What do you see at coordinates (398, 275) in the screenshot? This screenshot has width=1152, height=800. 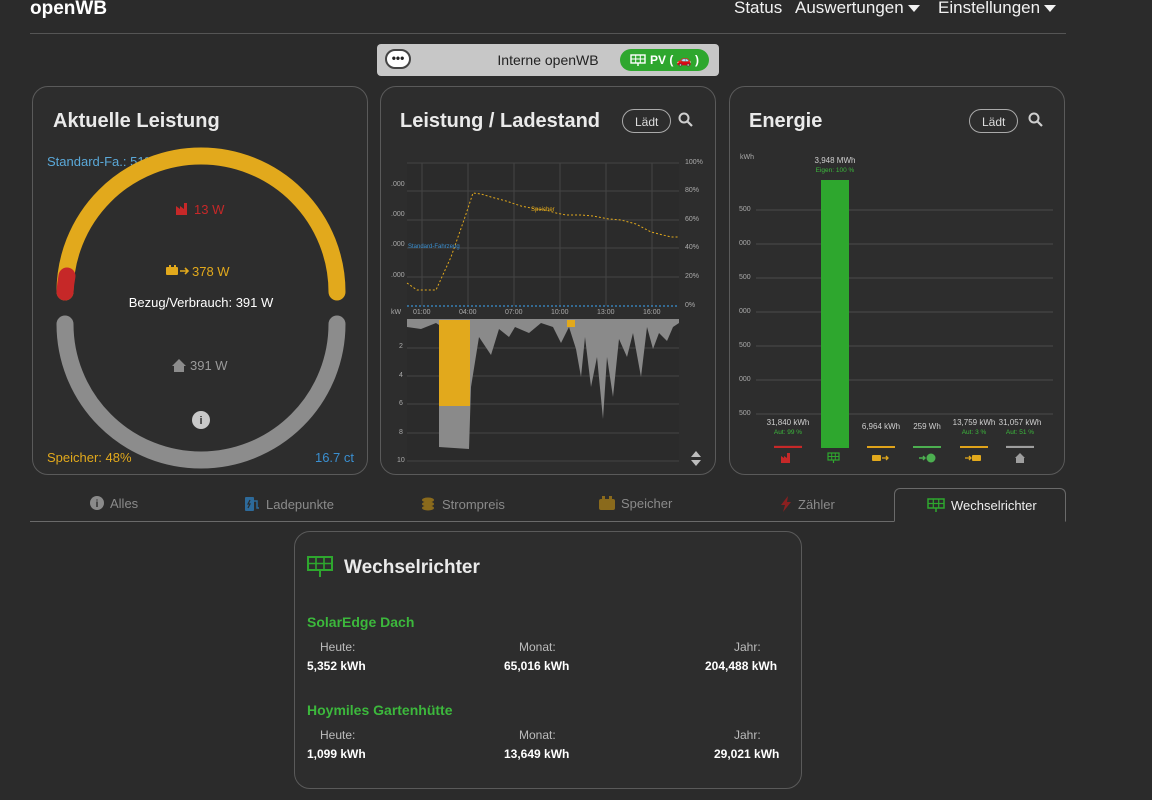 I see `history-yleft-4: .000` at bounding box center [398, 275].